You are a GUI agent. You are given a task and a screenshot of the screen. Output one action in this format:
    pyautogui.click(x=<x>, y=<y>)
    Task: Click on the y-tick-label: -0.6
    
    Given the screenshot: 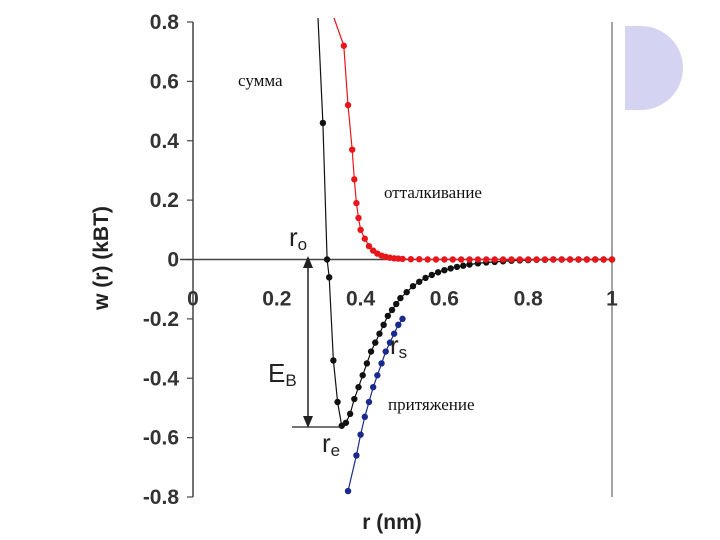 What is the action you would take?
    pyautogui.click(x=161, y=438)
    